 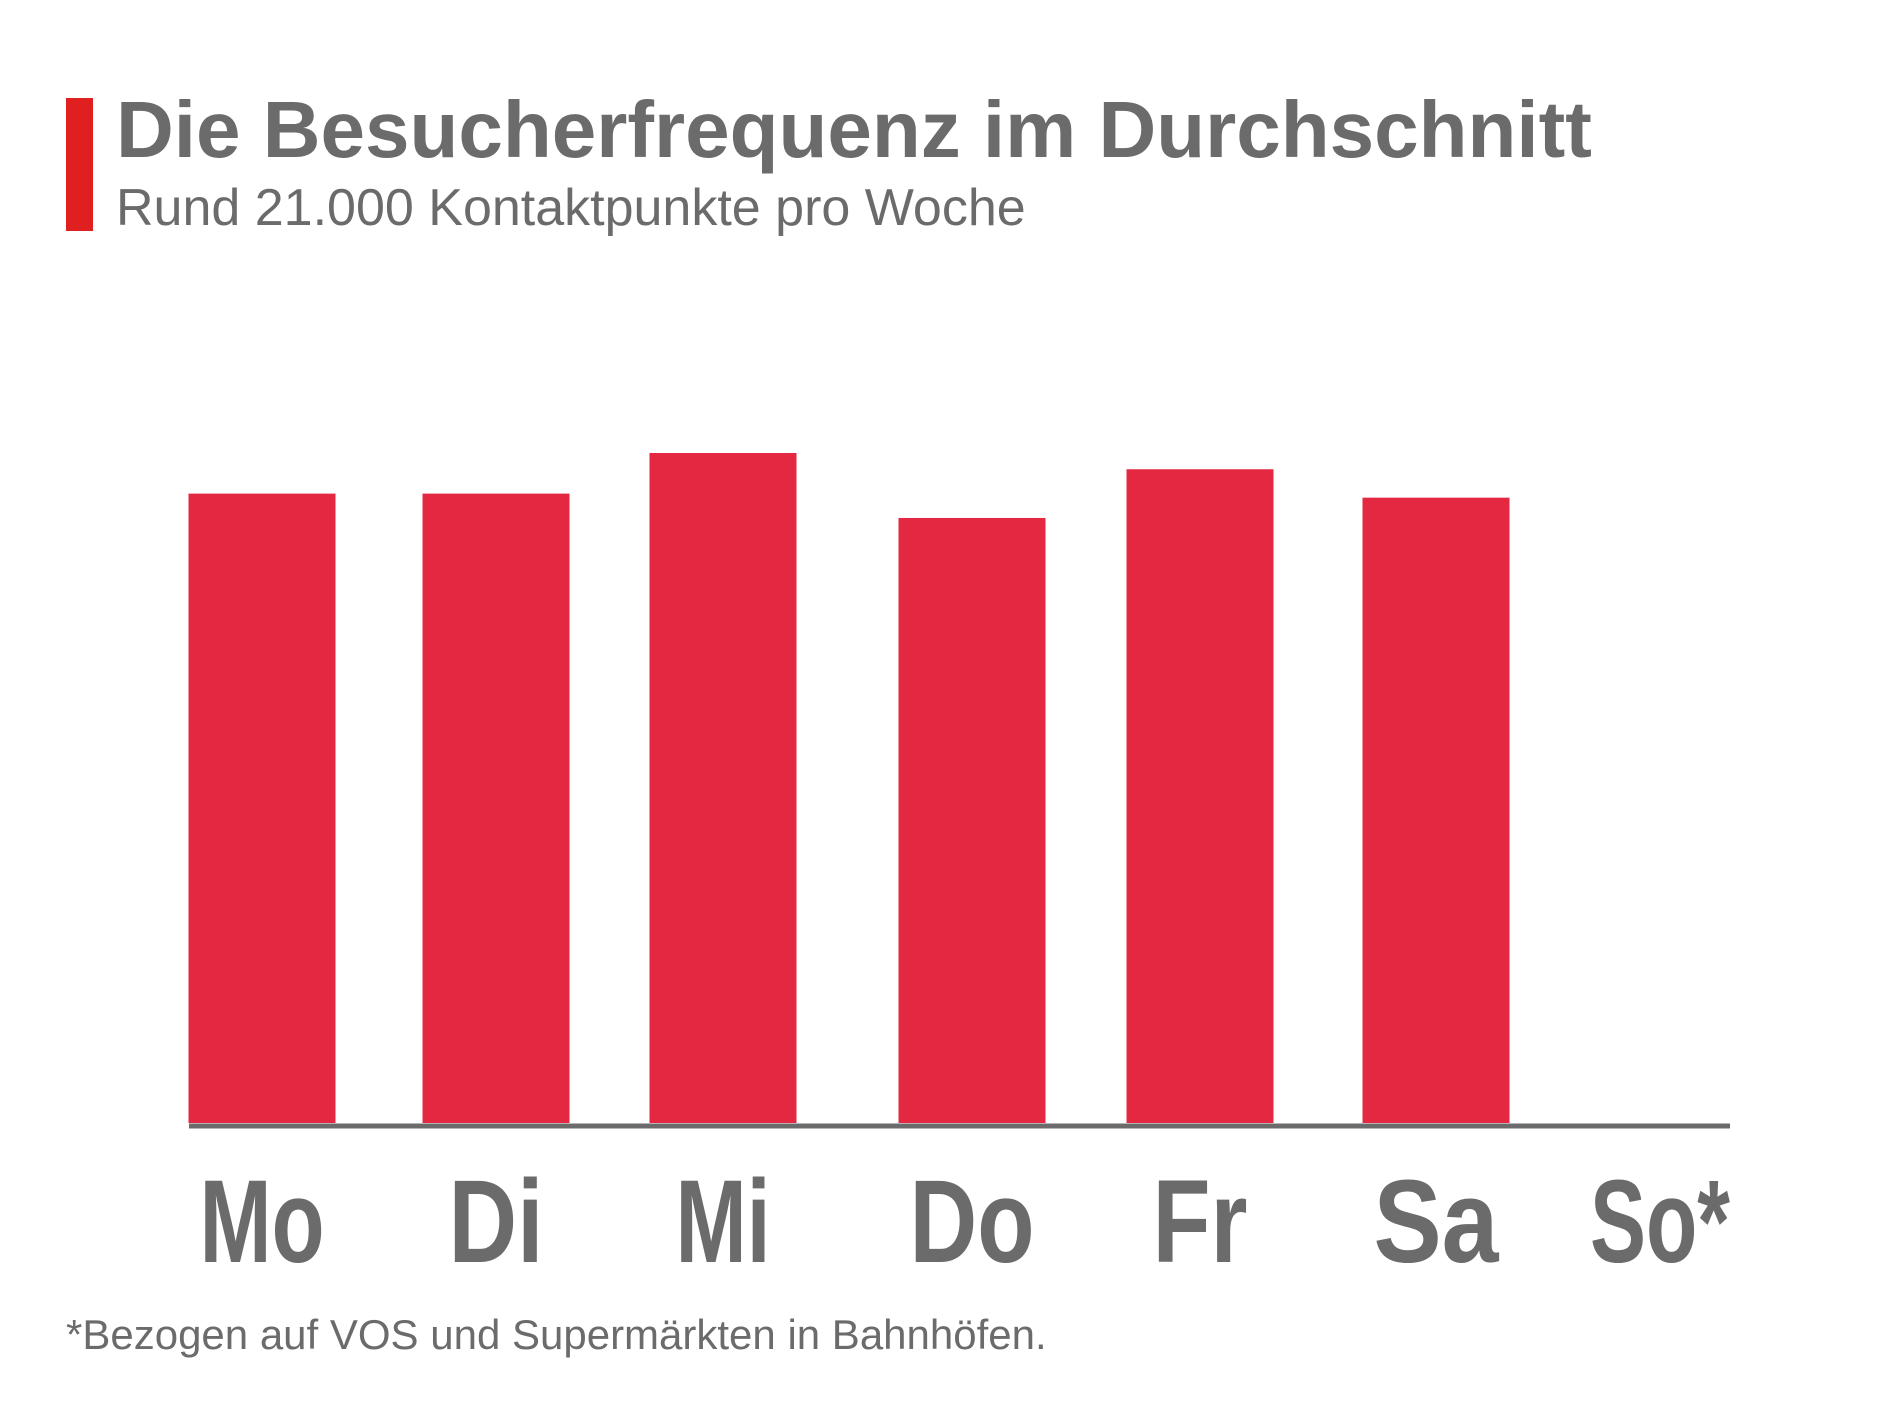 What do you see at coordinates (972, 820) in the screenshot?
I see `bar-do` at bounding box center [972, 820].